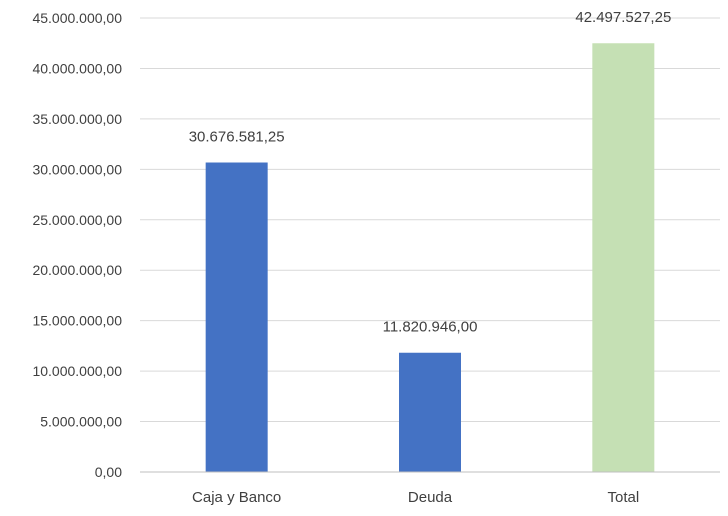 Image resolution: width=728 pixels, height=516 pixels. What do you see at coordinates (81, 422) in the screenshot?
I see `y-tick-label: 5.000.000,00` at bounding box center [81, 422].